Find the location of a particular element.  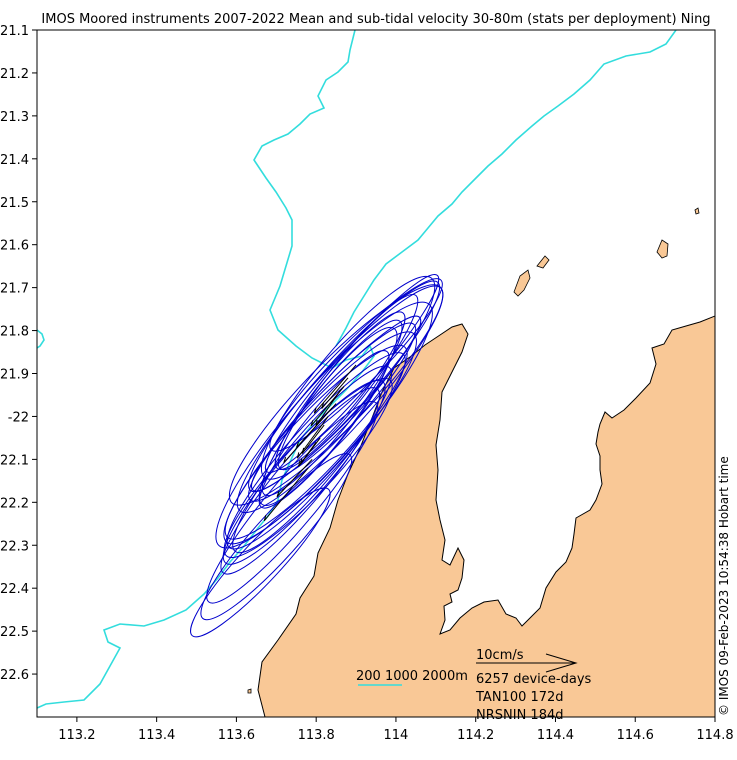

timestamp-label: © IMOS 09-Feb-2023 10:54:38 Hobart time is located at coordinates (724, 586).